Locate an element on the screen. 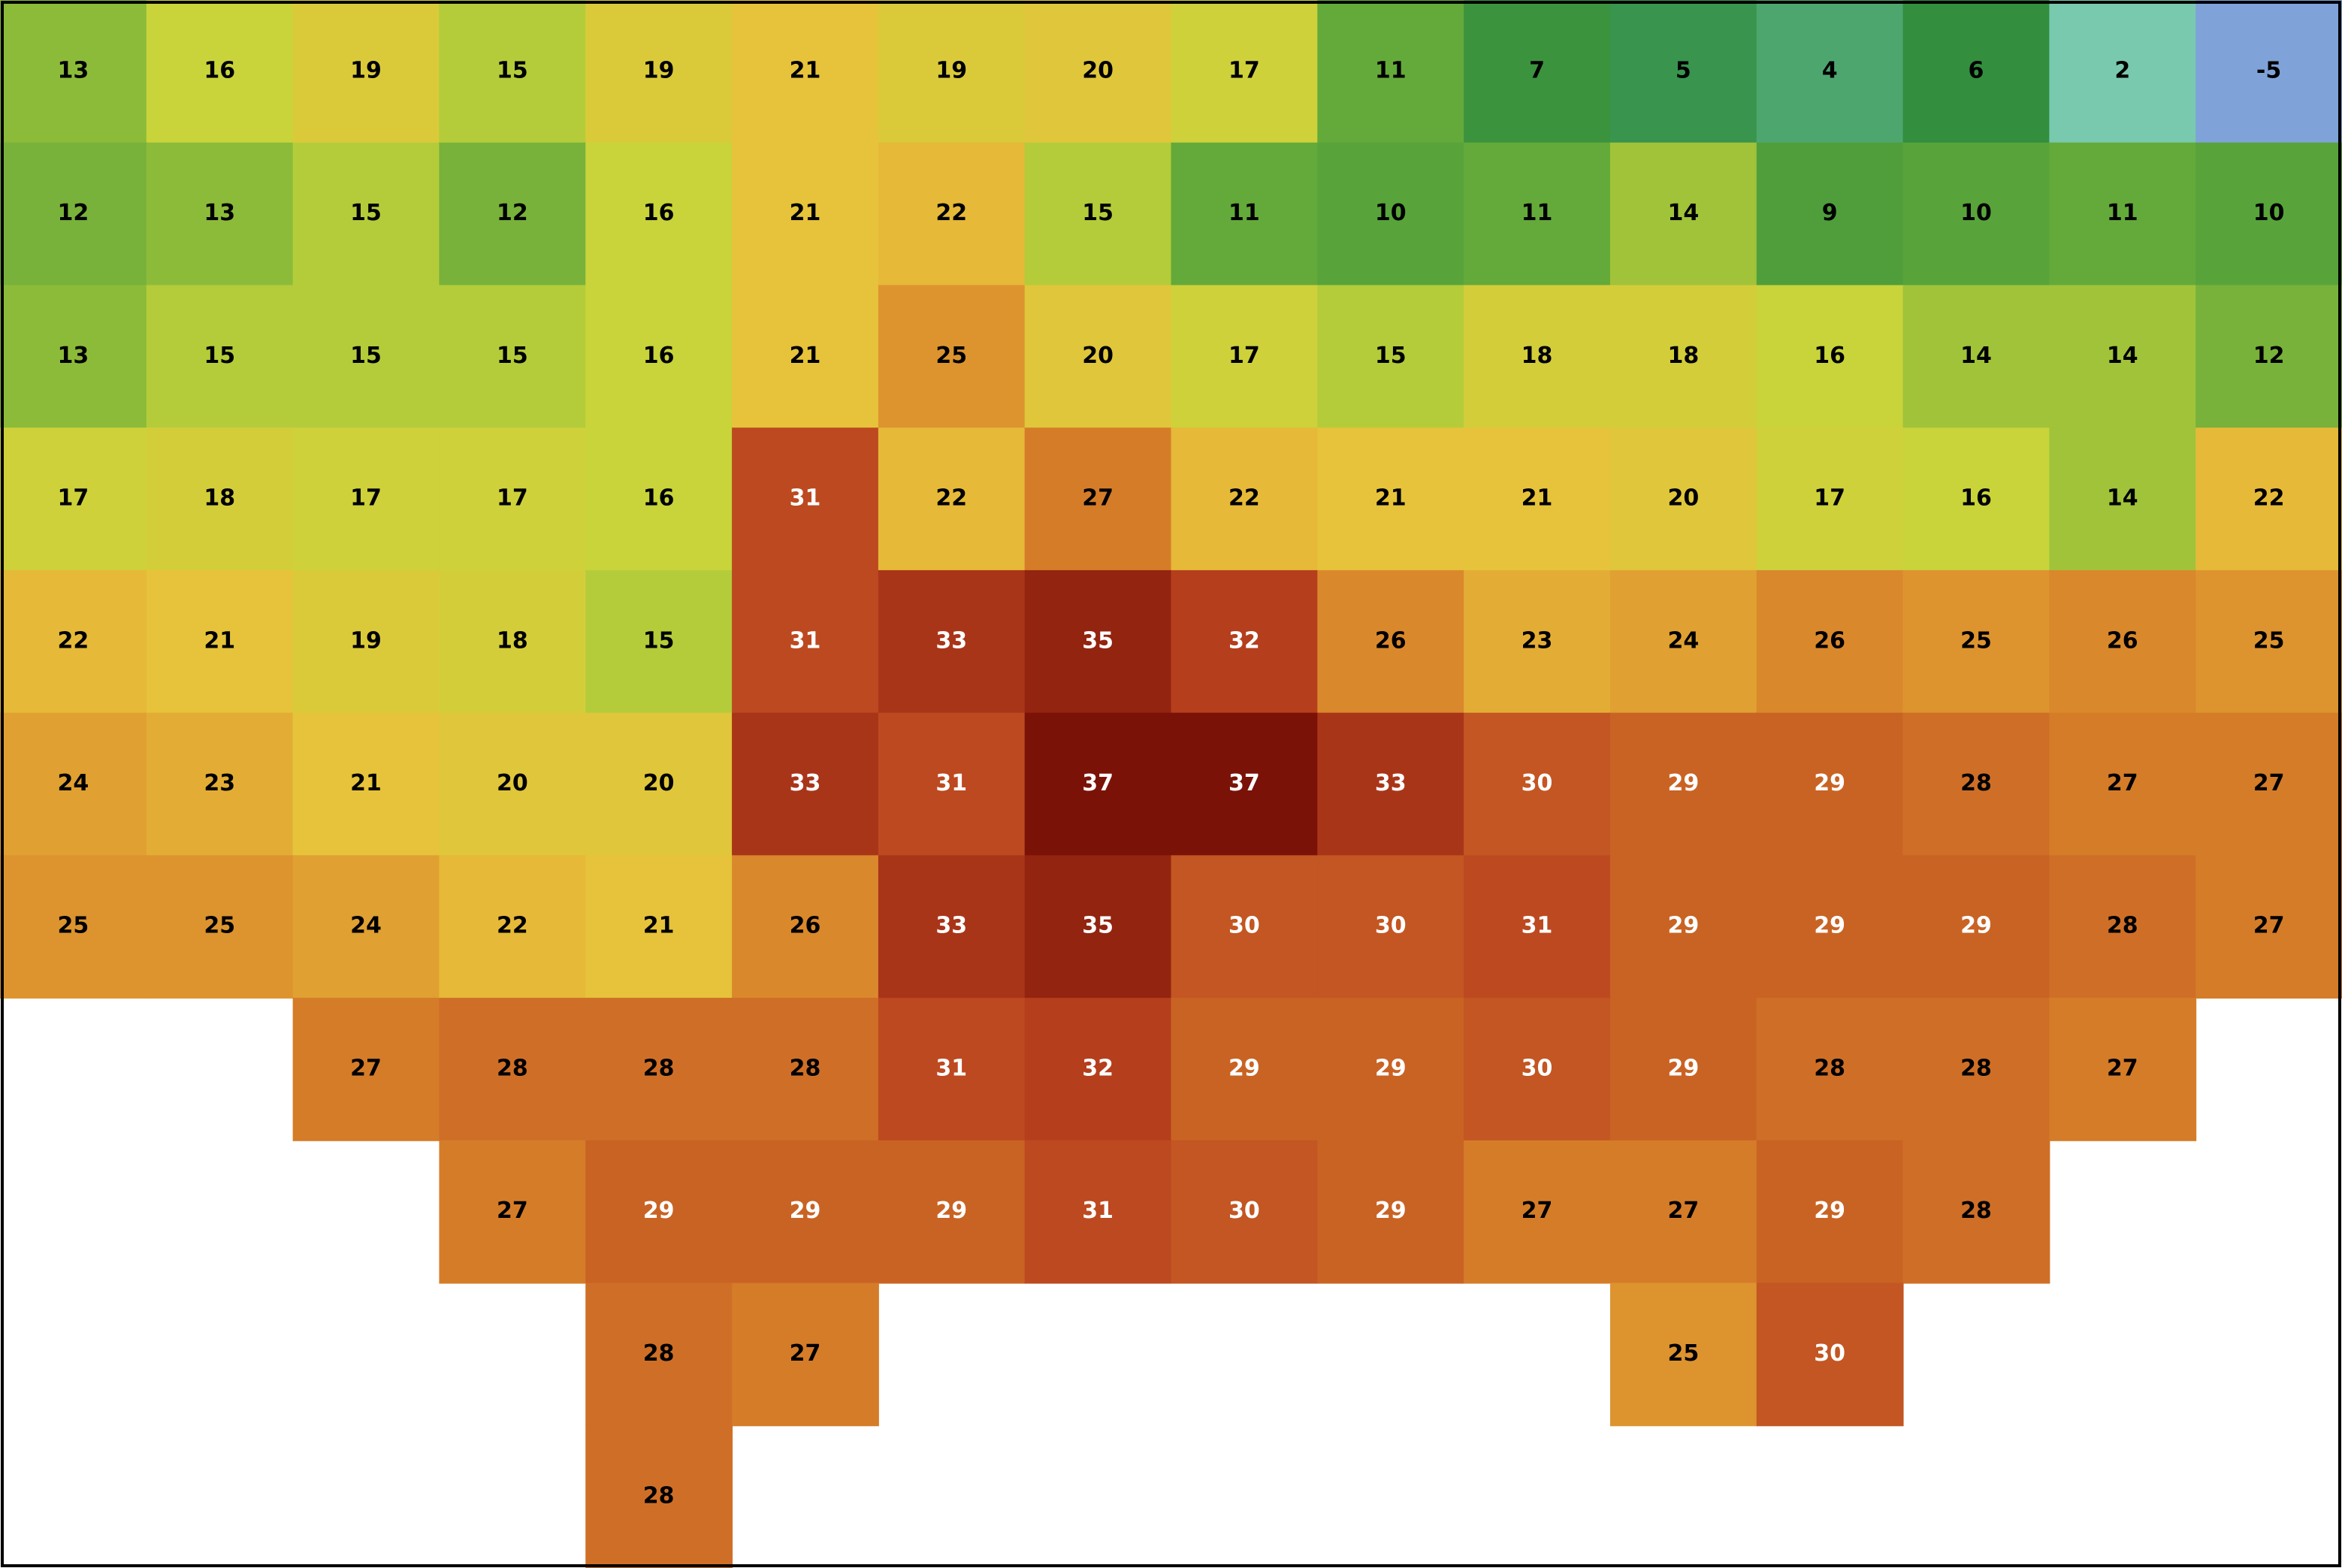  temperature-label: 13 is located at coordinates (219, 213).